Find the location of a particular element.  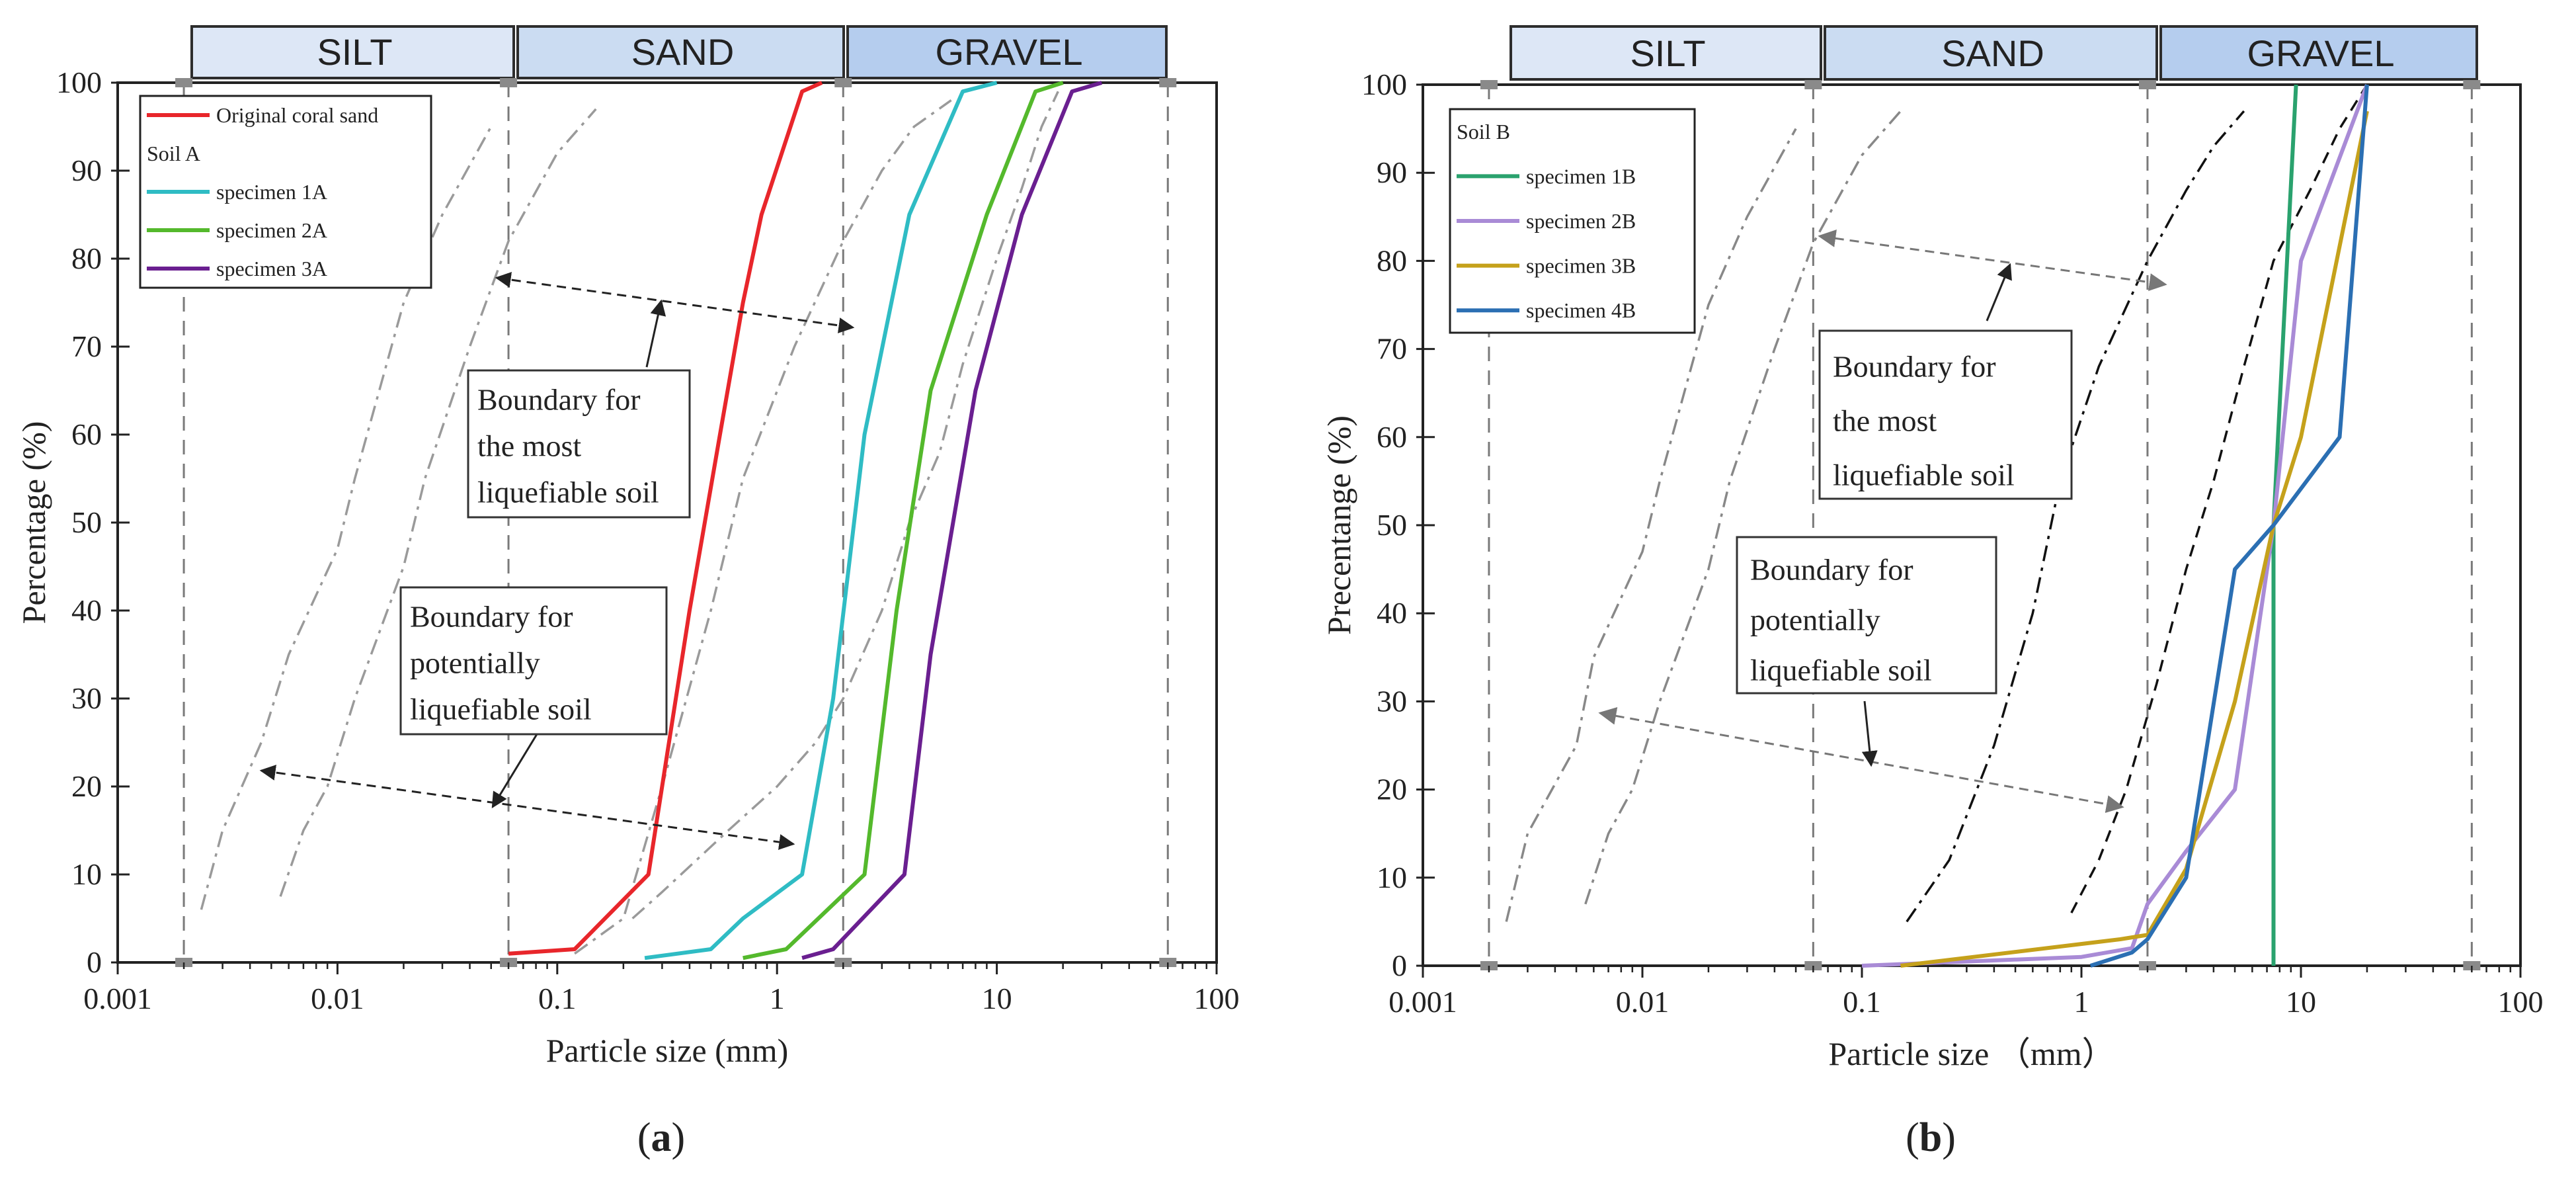

legend-group-title: Soil A is located at coordinates (173, 153).